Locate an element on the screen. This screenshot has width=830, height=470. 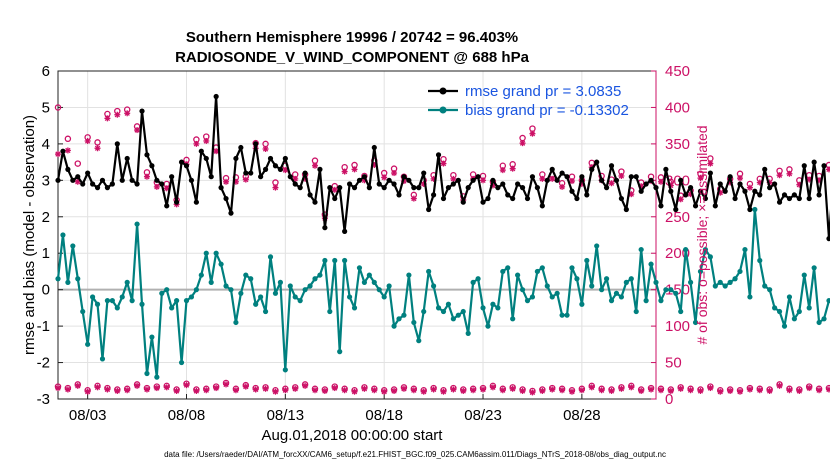
y-tick-label: 2 is located at coordinates (46, 217).